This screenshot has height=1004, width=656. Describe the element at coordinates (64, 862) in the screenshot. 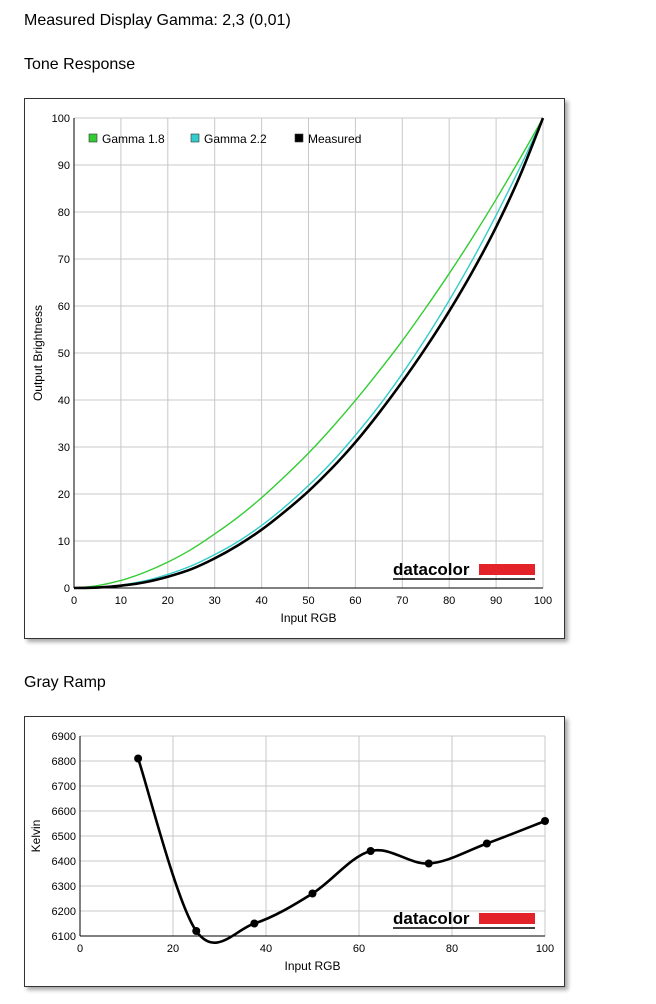

I see `y-tick-label: 6400` at that location.